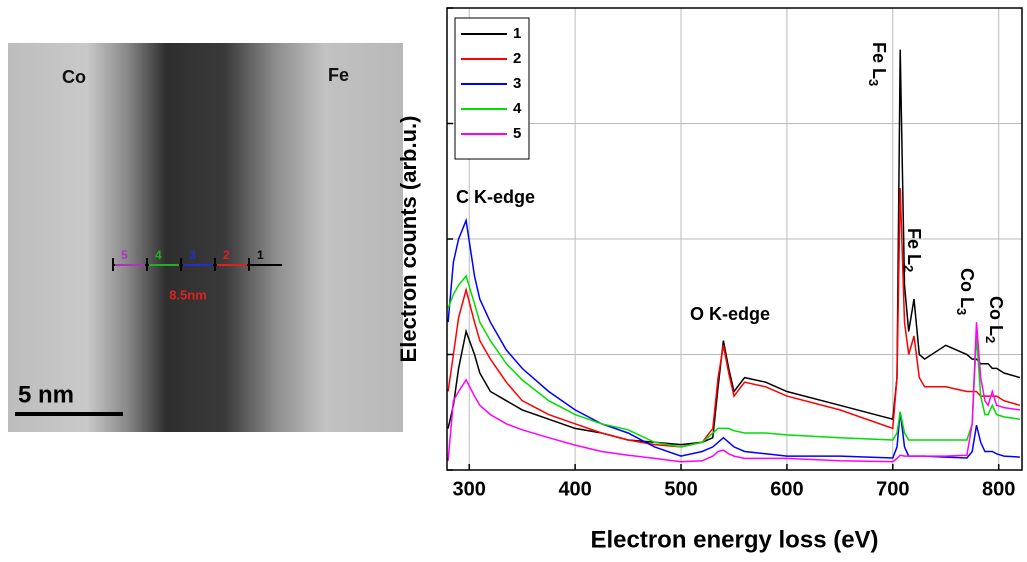 The image size is (1027, 562). I want to click on ruler-position: 4, so click(158, 255).